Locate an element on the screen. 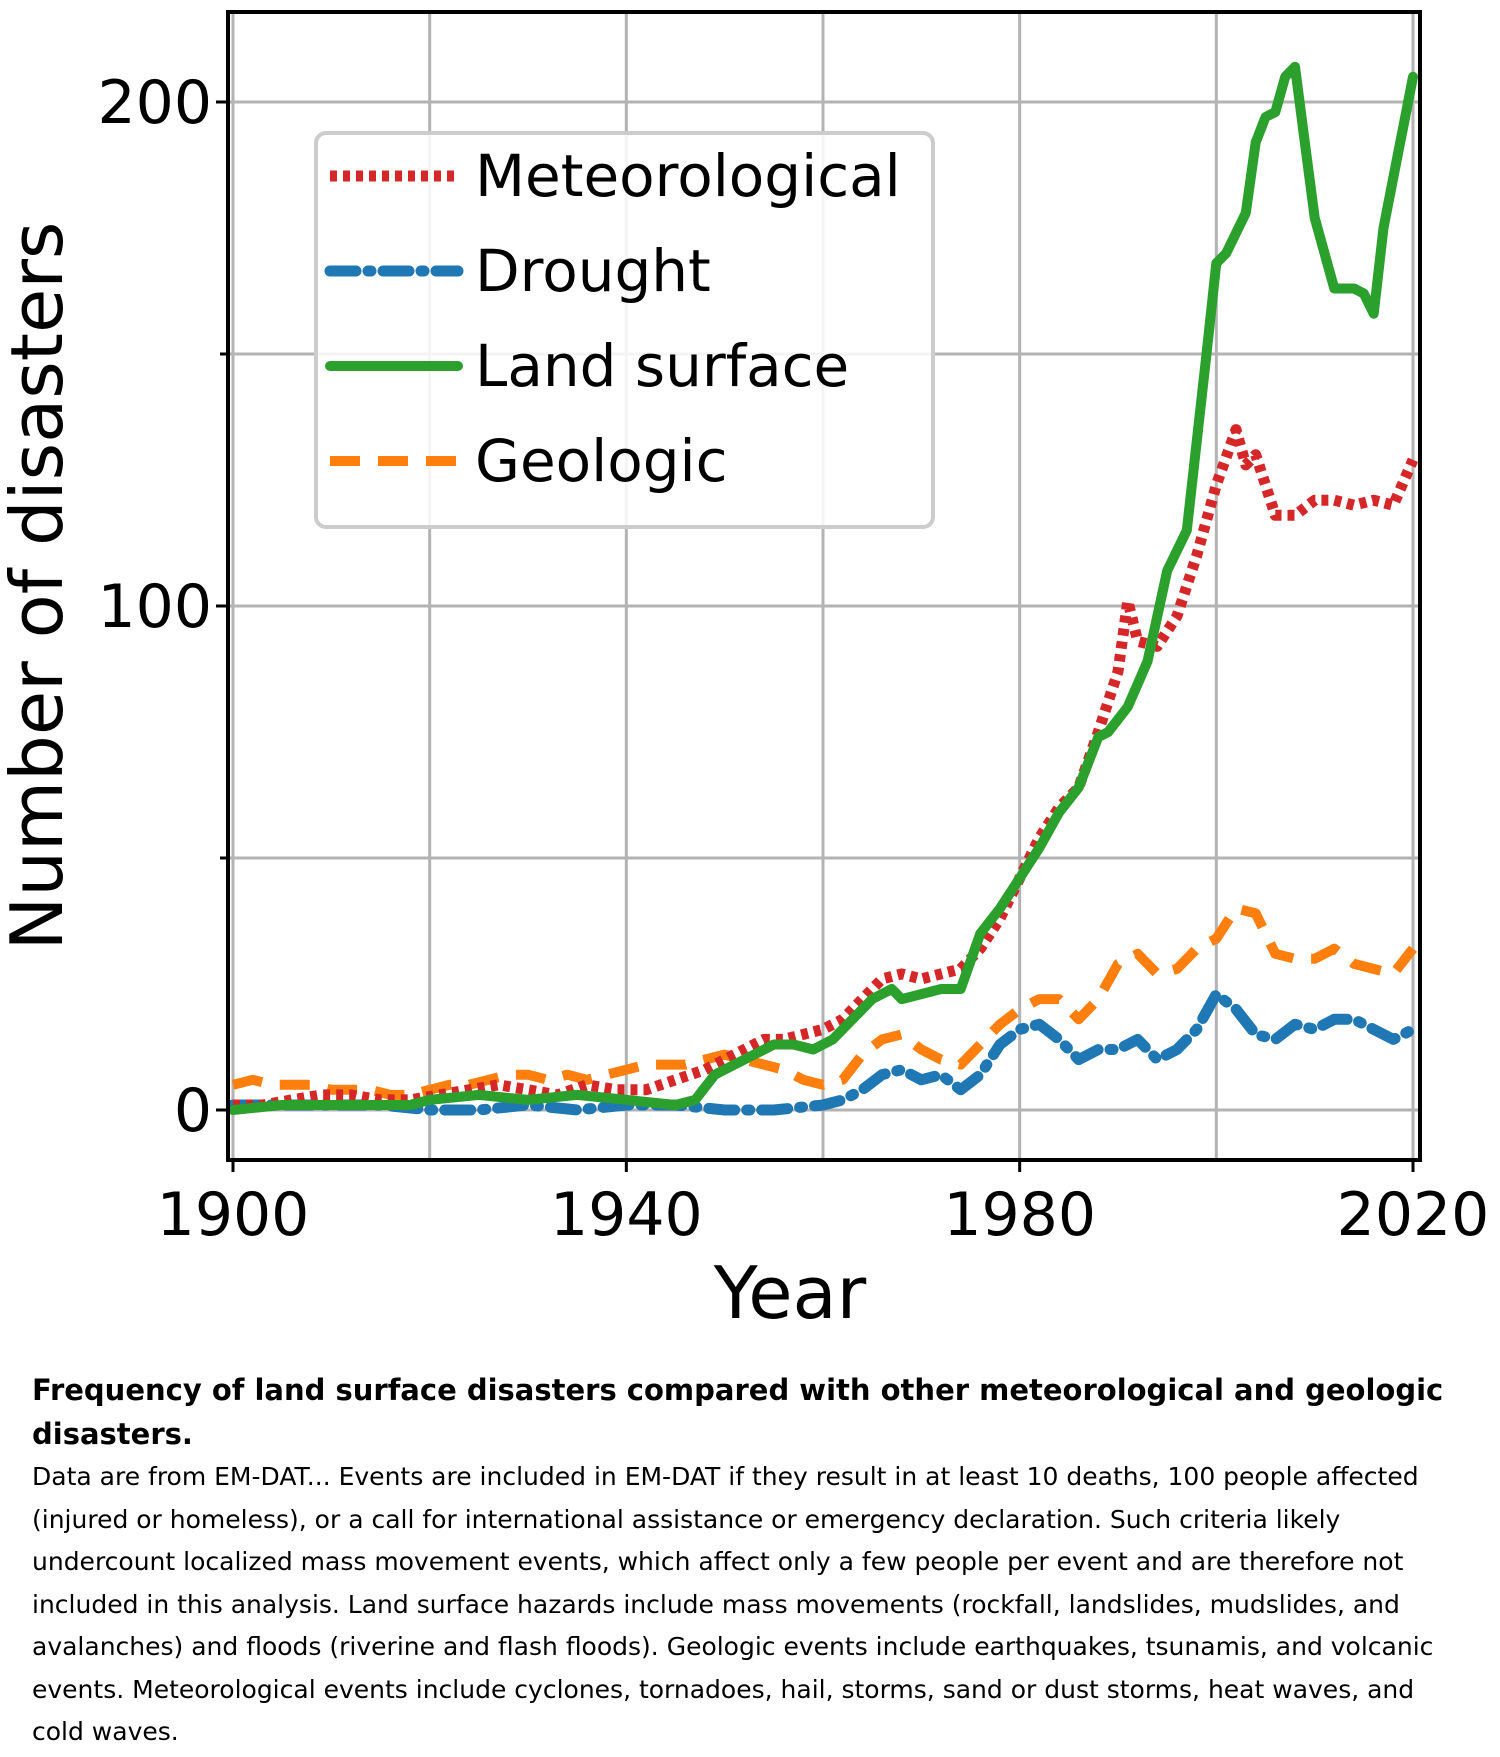  legend-label-geologic: Geologic is located at coordinates (601, 461).